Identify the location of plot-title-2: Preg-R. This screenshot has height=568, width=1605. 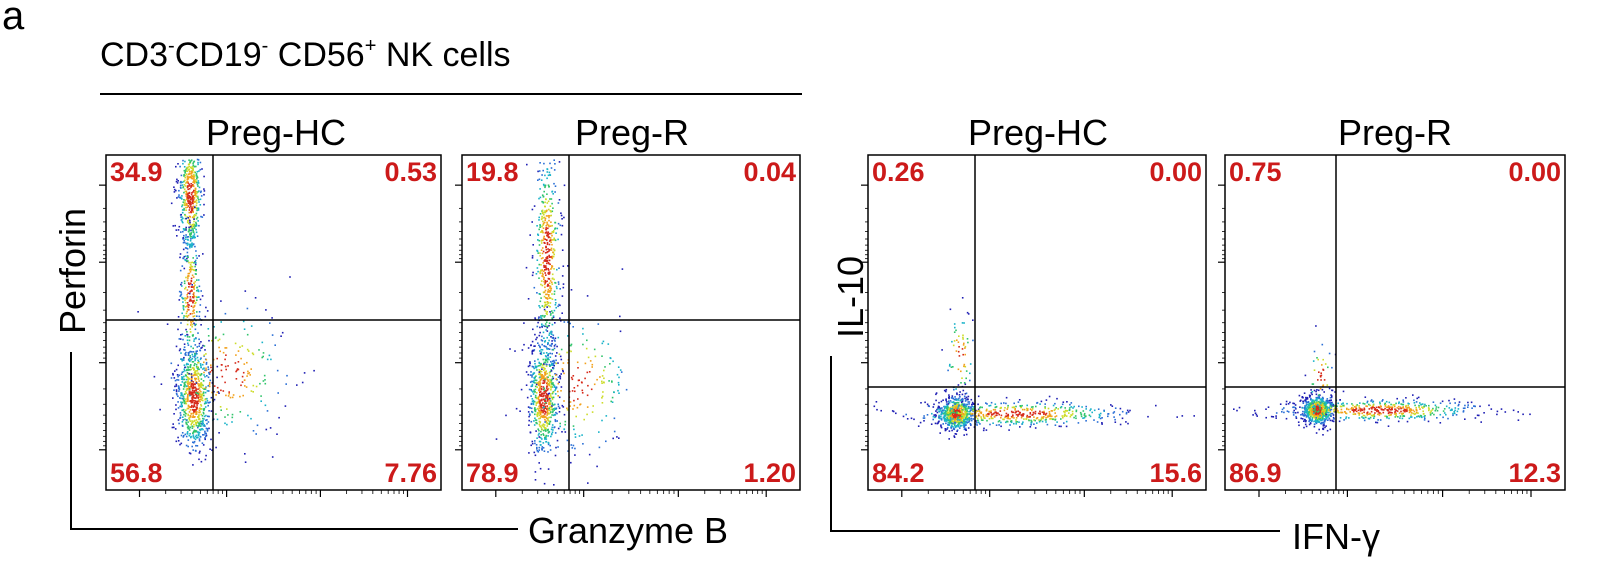
(632, 132).